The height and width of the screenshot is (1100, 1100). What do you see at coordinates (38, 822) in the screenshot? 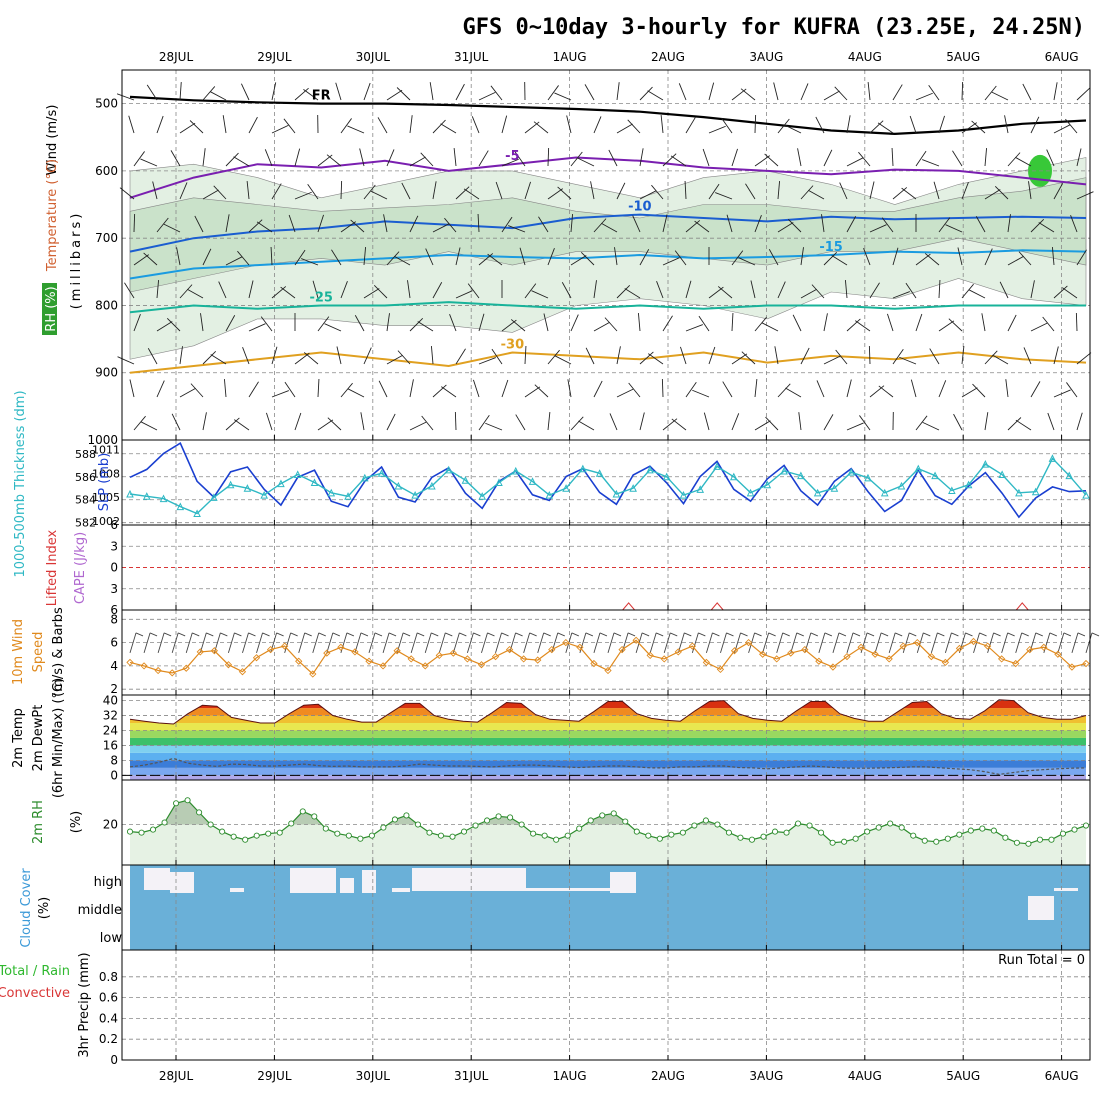
I see `rh2m-label: 2m RH` at bounding box center [38, 822].